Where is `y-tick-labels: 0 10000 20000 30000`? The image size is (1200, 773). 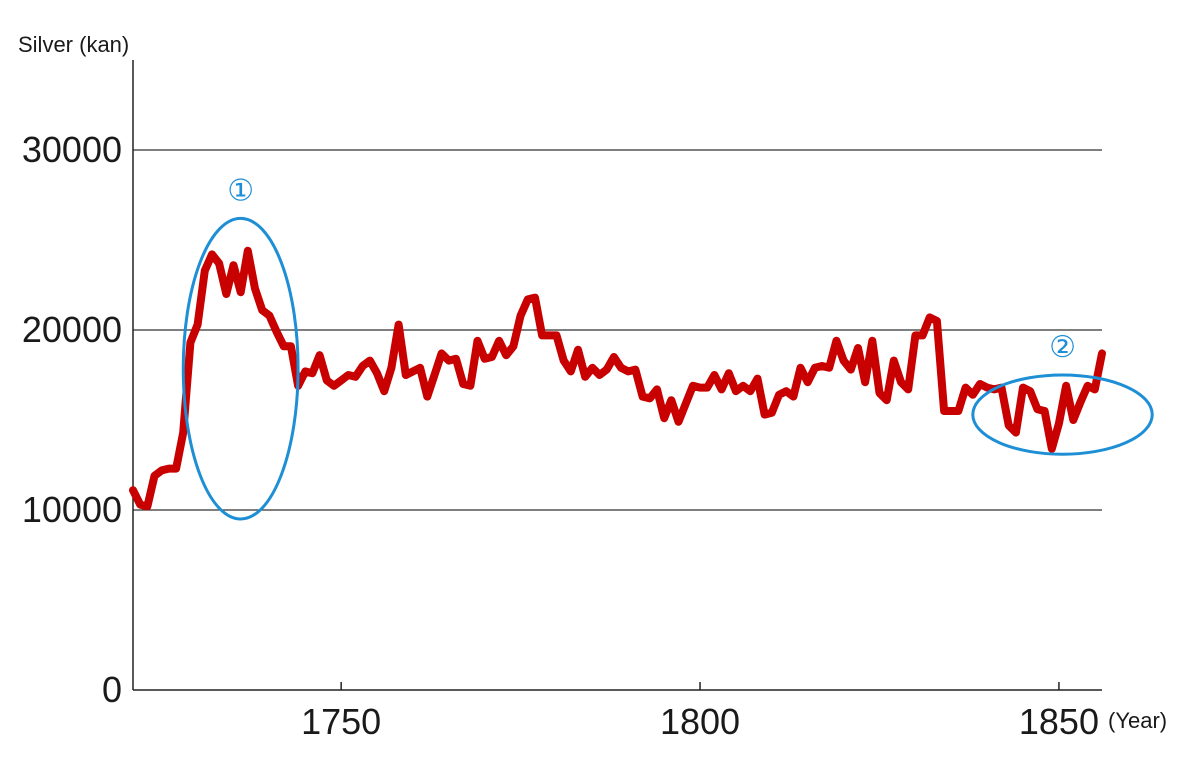
y-tick-labels: 0 10000 20000 30000 is located at coordinates (72, 419).